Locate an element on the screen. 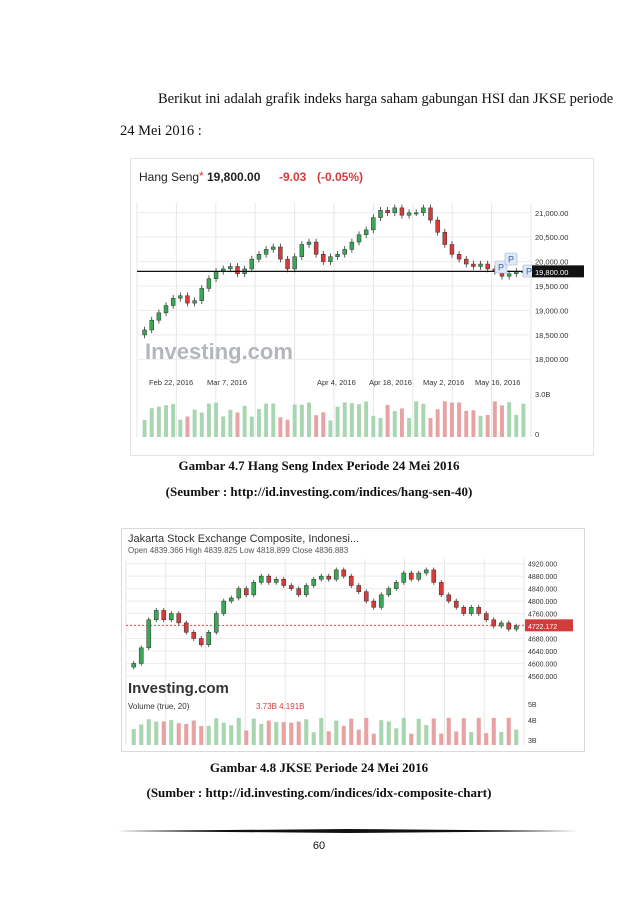  jkse-y-tick-9: 4560.000 is located at coordinates (542, 677).